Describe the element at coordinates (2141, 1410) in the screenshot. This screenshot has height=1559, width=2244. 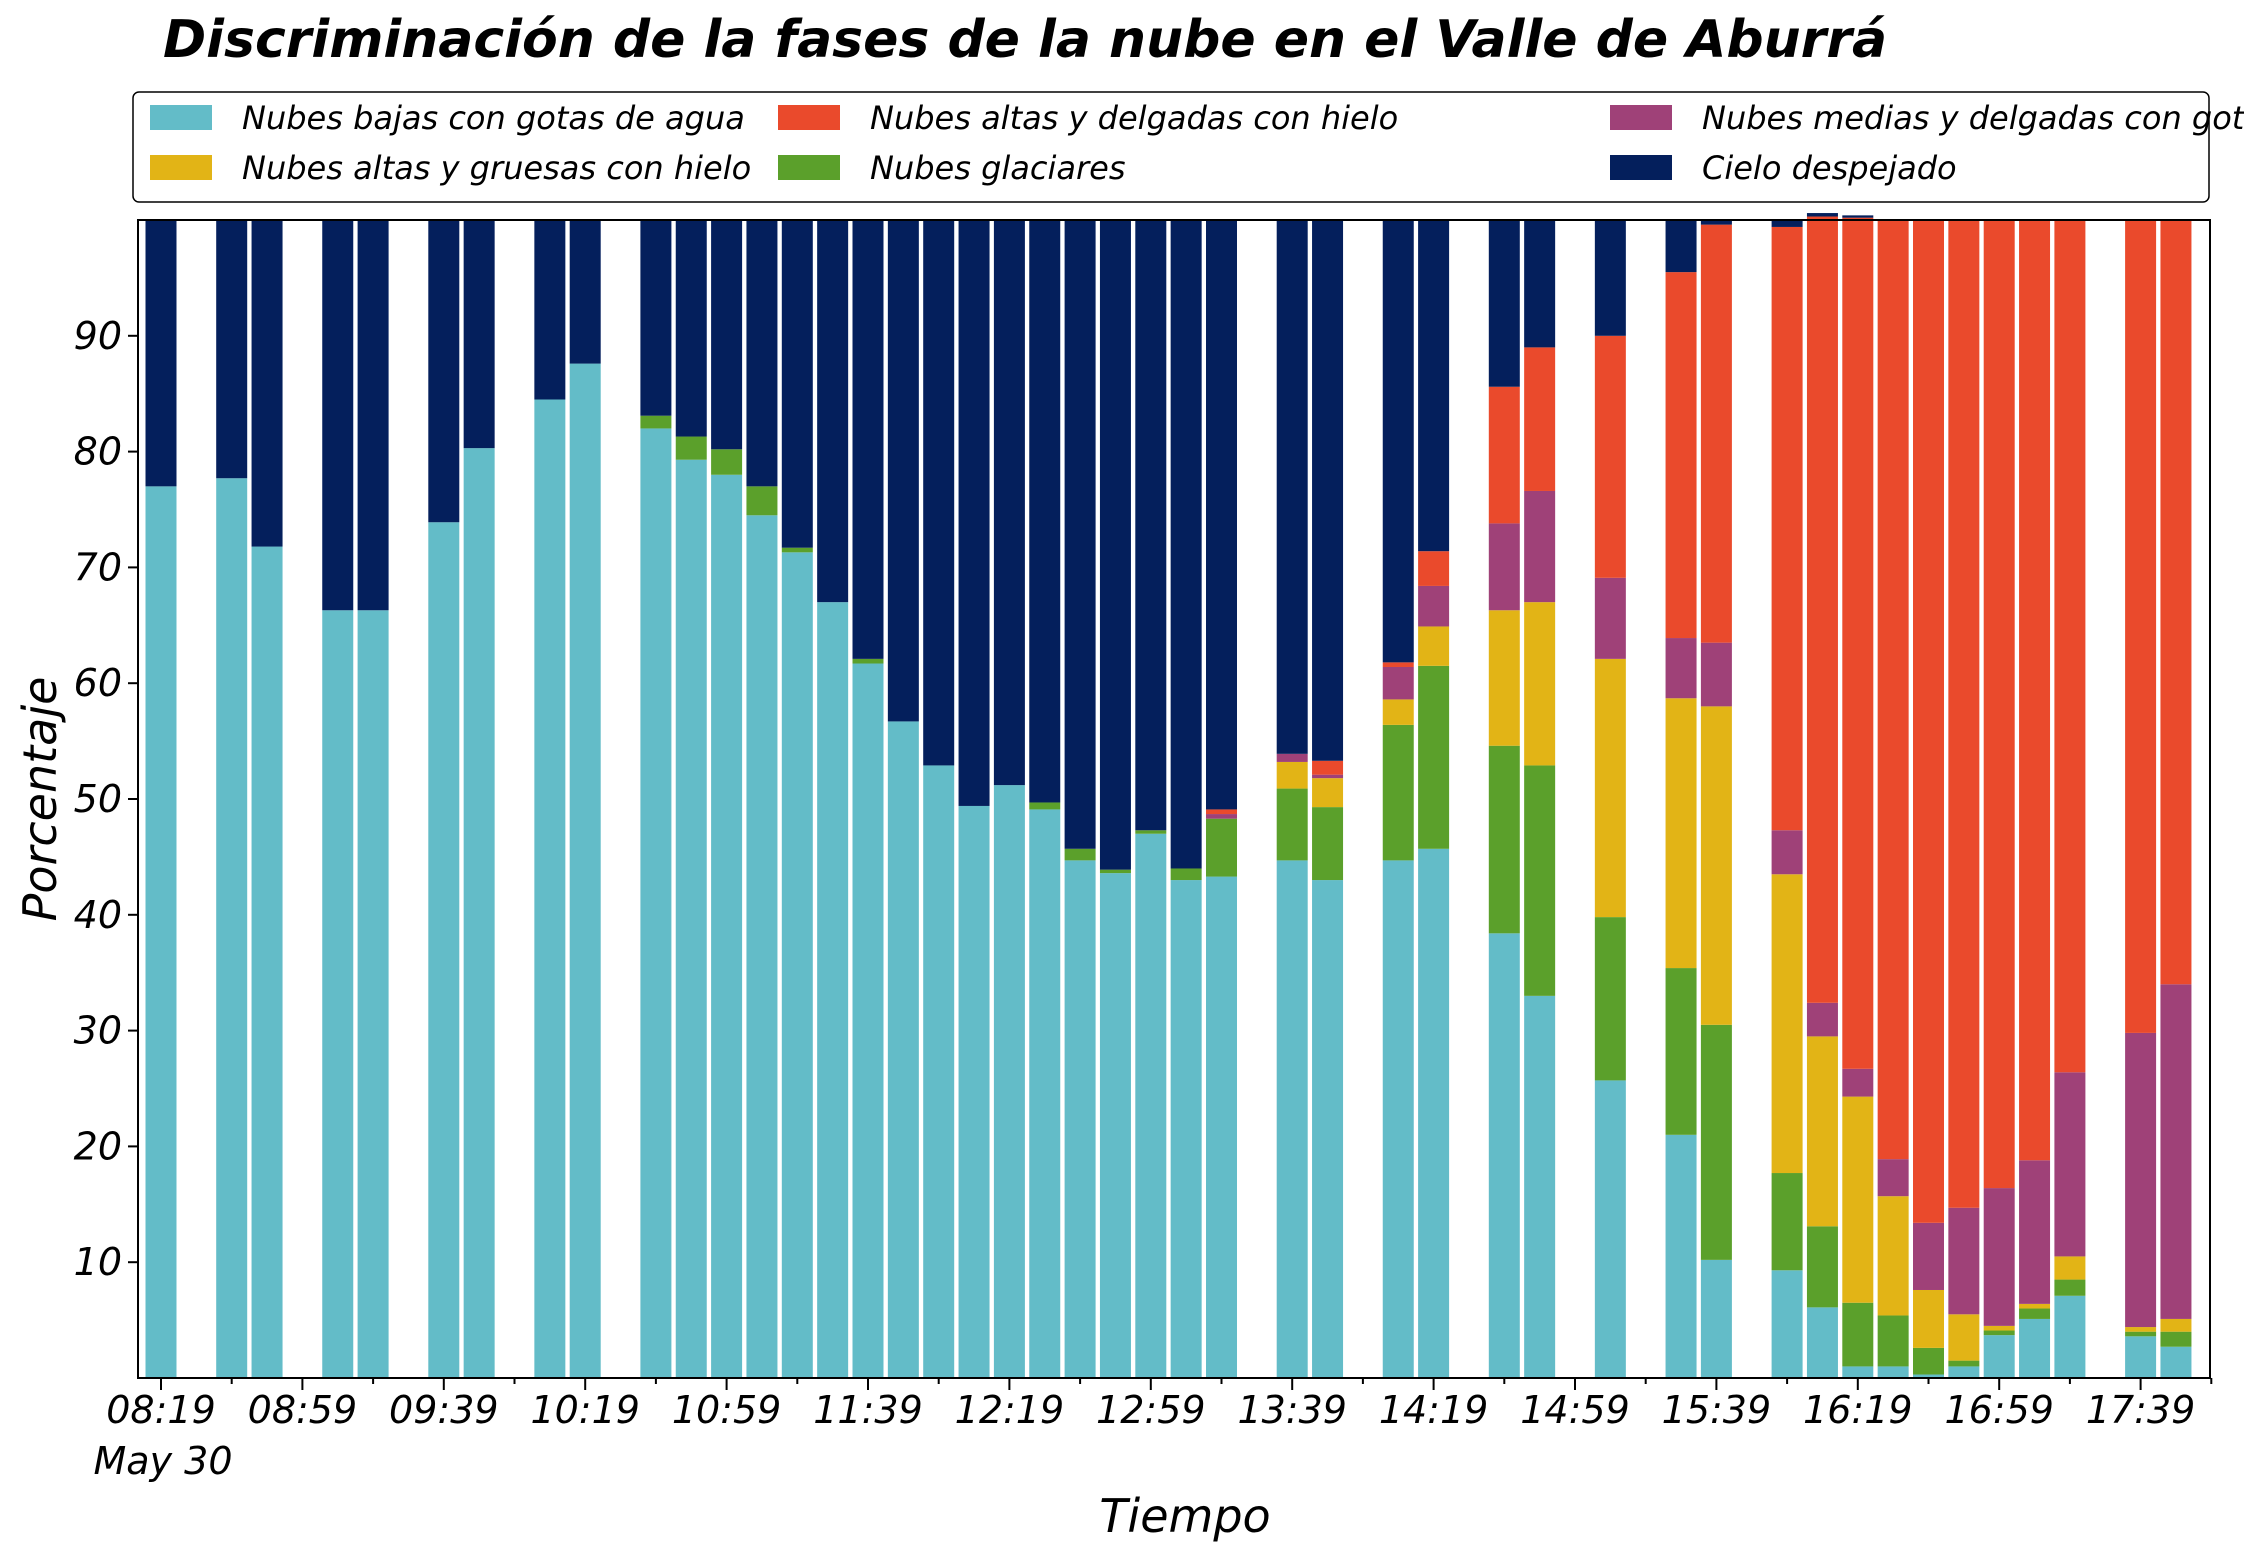
I see `x-tick-label: 17:39` at that location.